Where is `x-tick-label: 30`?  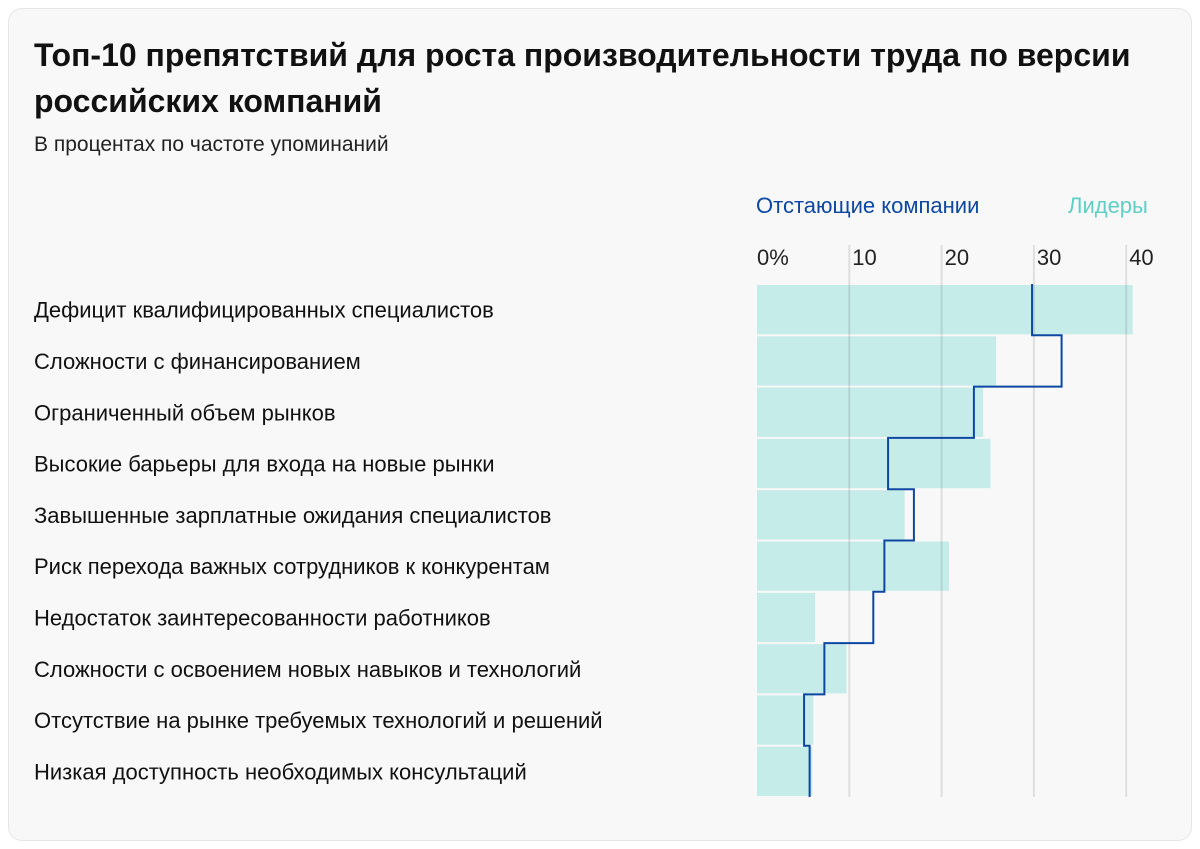 x-tick-label: 30 is located at coordinates (1049, 257).